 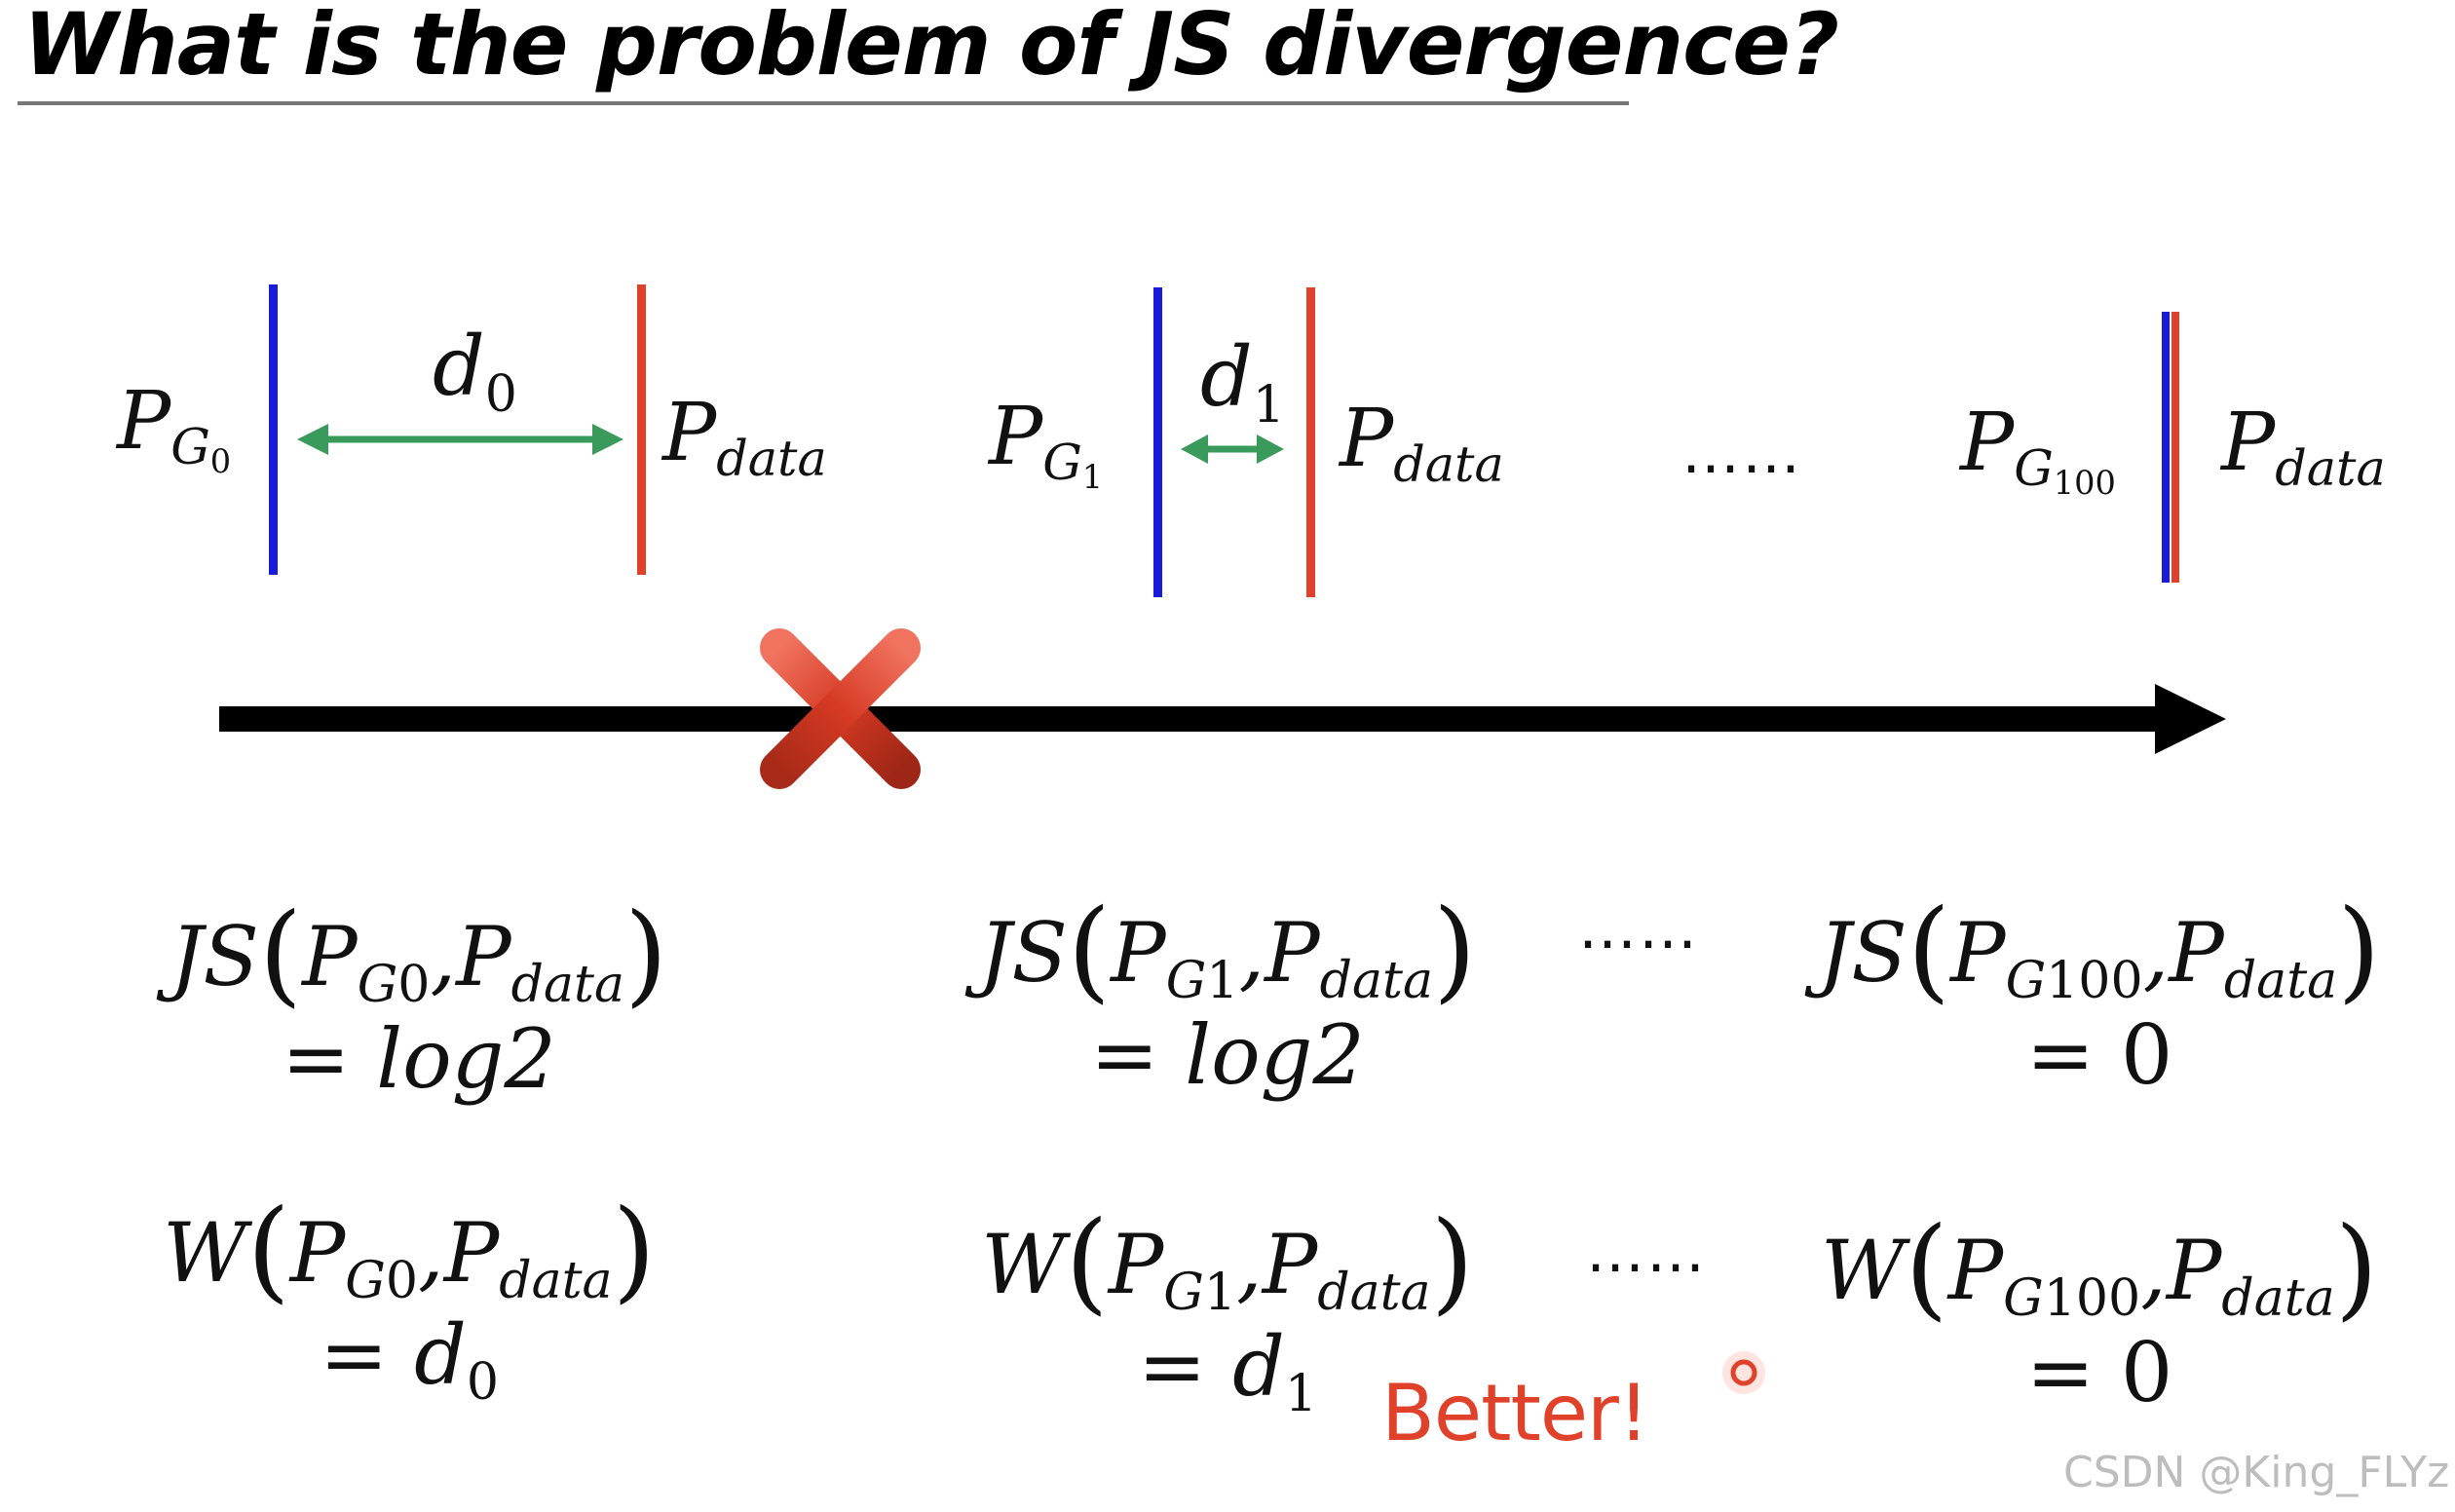 I want to click on pdata-label-1: Pdata, so click(x=745, y=437).